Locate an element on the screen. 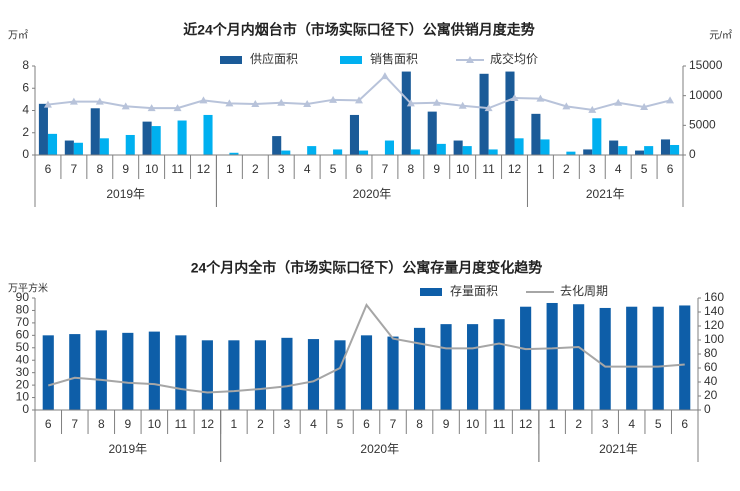 The height and width of the screenshot is (491, 740). y-tick-label: 50 is located at coordinates (23, 347).